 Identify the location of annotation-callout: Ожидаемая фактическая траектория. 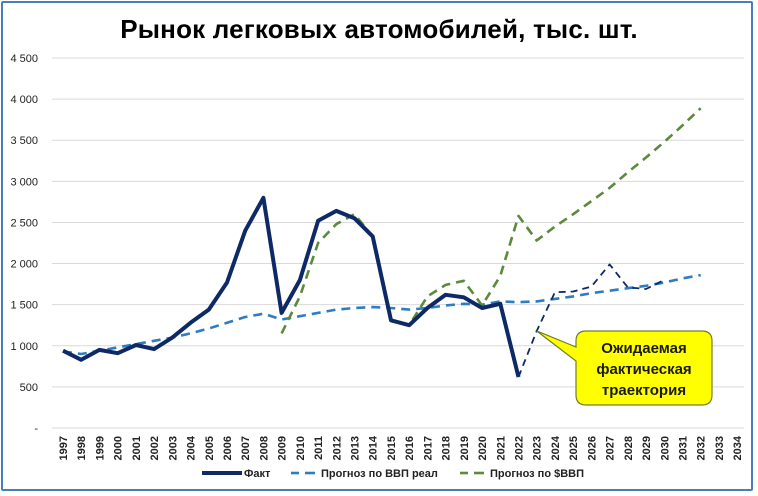
(624, 368).